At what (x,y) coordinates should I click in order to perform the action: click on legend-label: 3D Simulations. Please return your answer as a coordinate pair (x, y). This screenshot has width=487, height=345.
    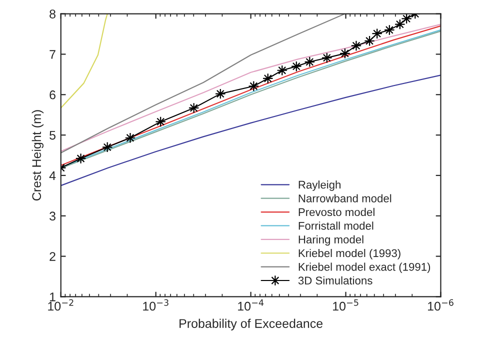
    Looking at the image, I should click on (335, 280).